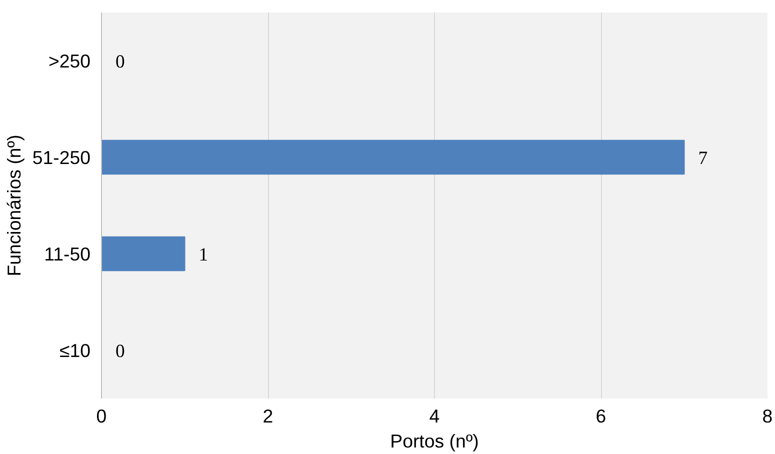 The width and height of the screenshot is (775, 454). I want to click on x-tick-label: 0, so click(101, 416).